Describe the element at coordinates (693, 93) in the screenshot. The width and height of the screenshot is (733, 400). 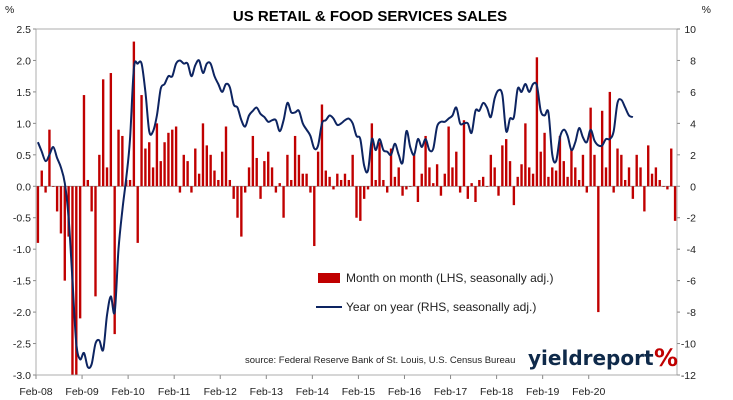
I see `right-tick-label: 6` at that location.